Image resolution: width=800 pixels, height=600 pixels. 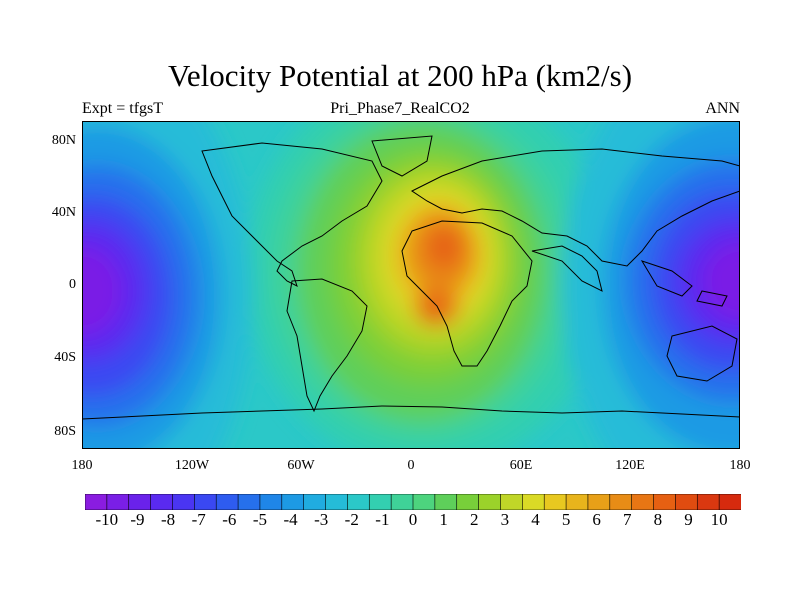 I want to click on colorbar-label: -4, so click(x=290, y=519).